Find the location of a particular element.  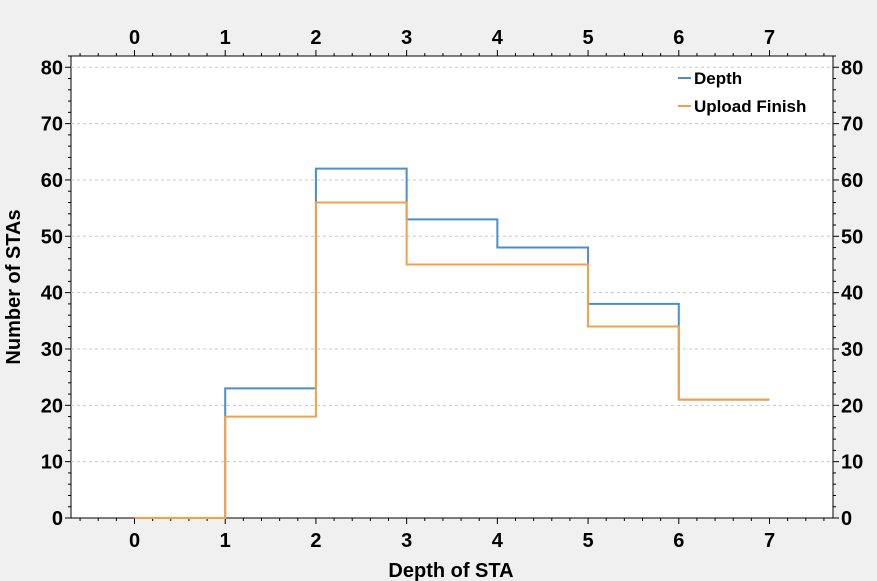

x-tick-label-bottom: 5 is located at coordinates (588, 541).